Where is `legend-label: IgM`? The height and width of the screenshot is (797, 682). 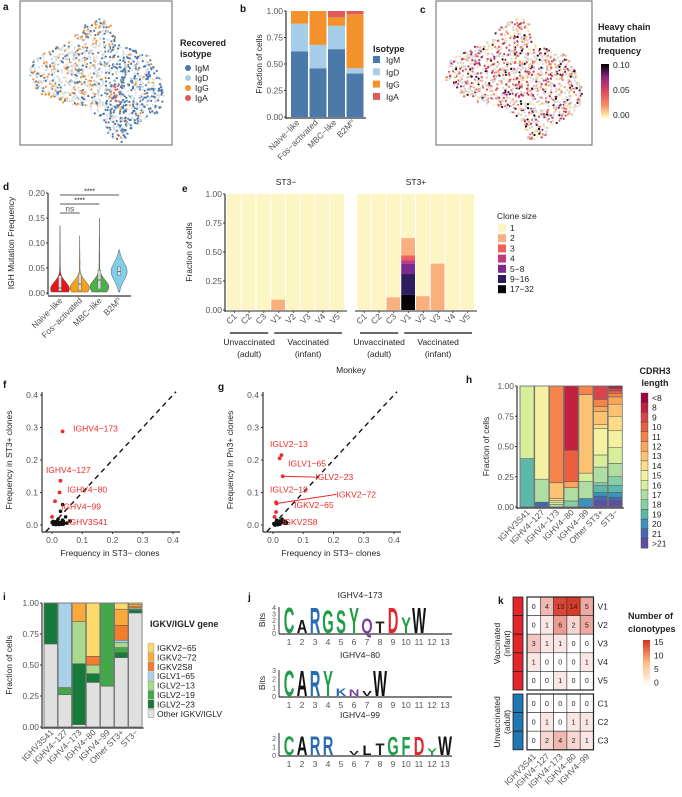
legend-label: IgM is located at coordinates (393, 60).